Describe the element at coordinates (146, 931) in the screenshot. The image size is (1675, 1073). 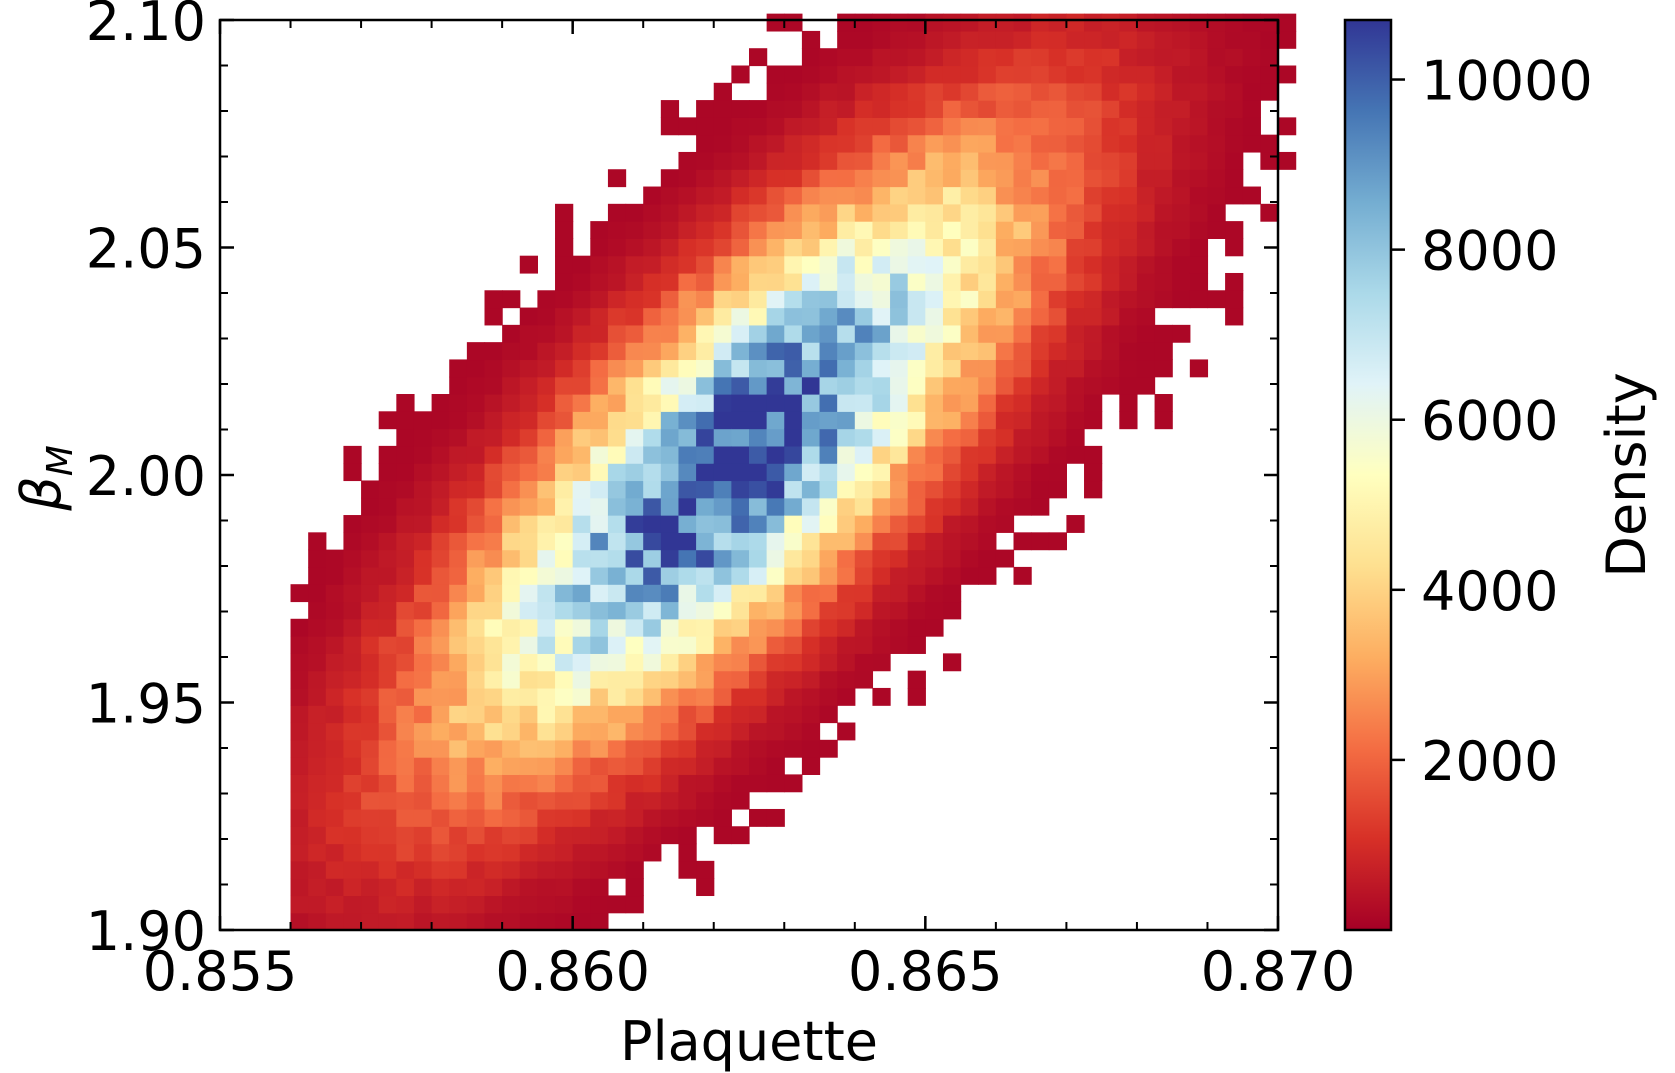
I see `y-tick-label: 1.90` at that location.